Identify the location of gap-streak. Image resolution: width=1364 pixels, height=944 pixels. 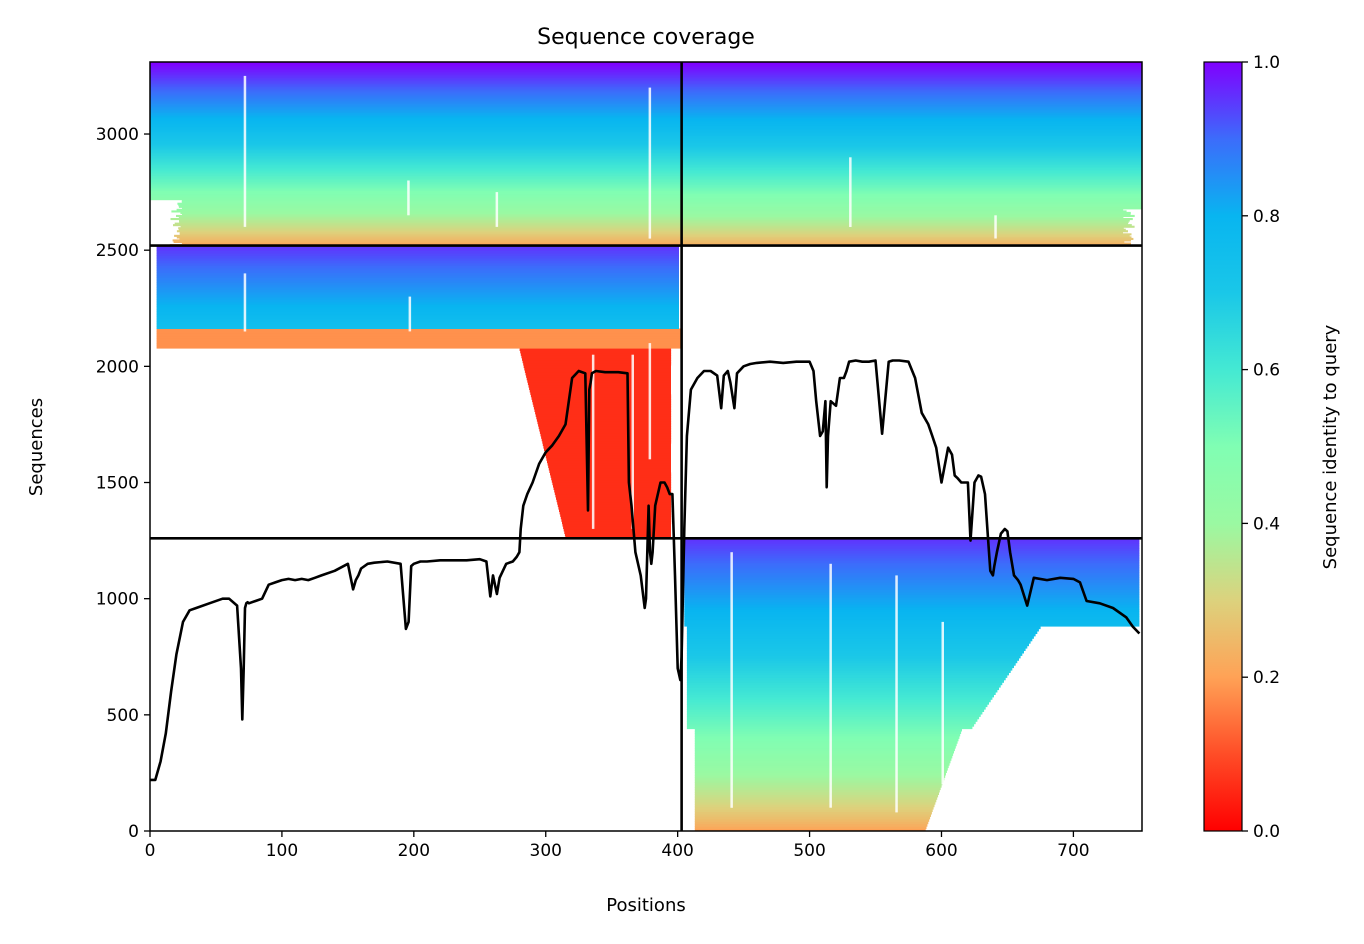
(830, 685).